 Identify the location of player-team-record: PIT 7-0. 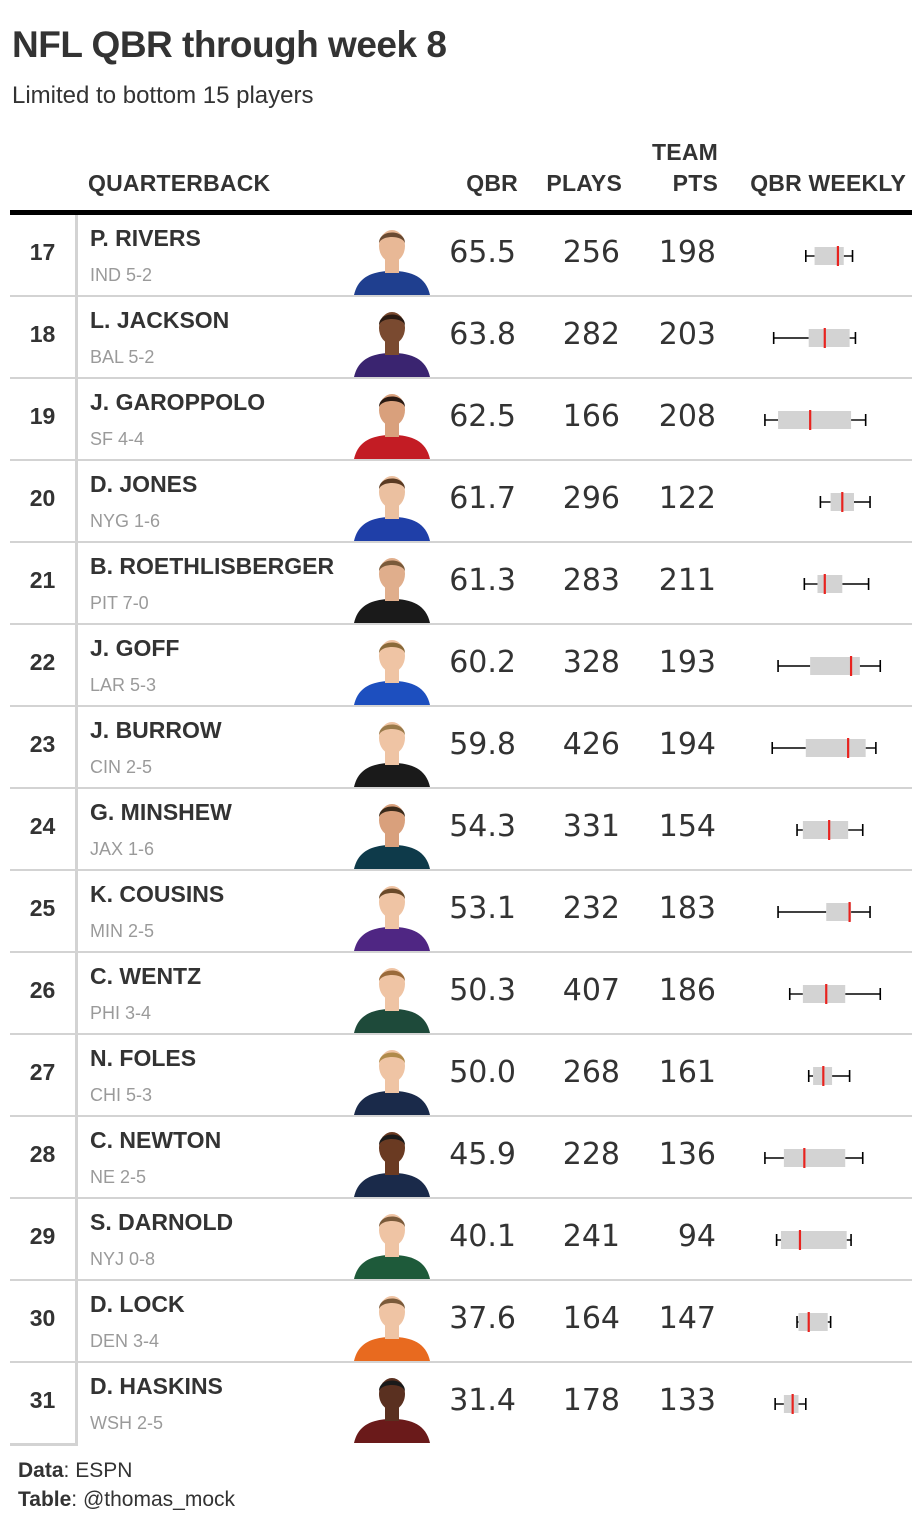
(119, 603).